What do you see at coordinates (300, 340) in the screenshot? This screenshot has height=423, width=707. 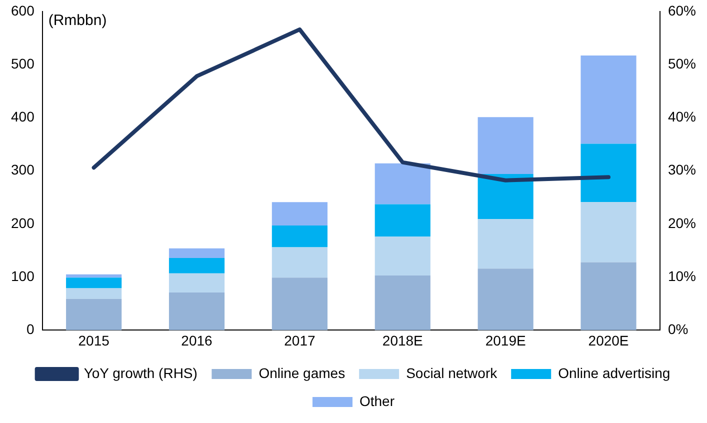 I see `x-tick-label: 2017` at bounding box center [300, 340].